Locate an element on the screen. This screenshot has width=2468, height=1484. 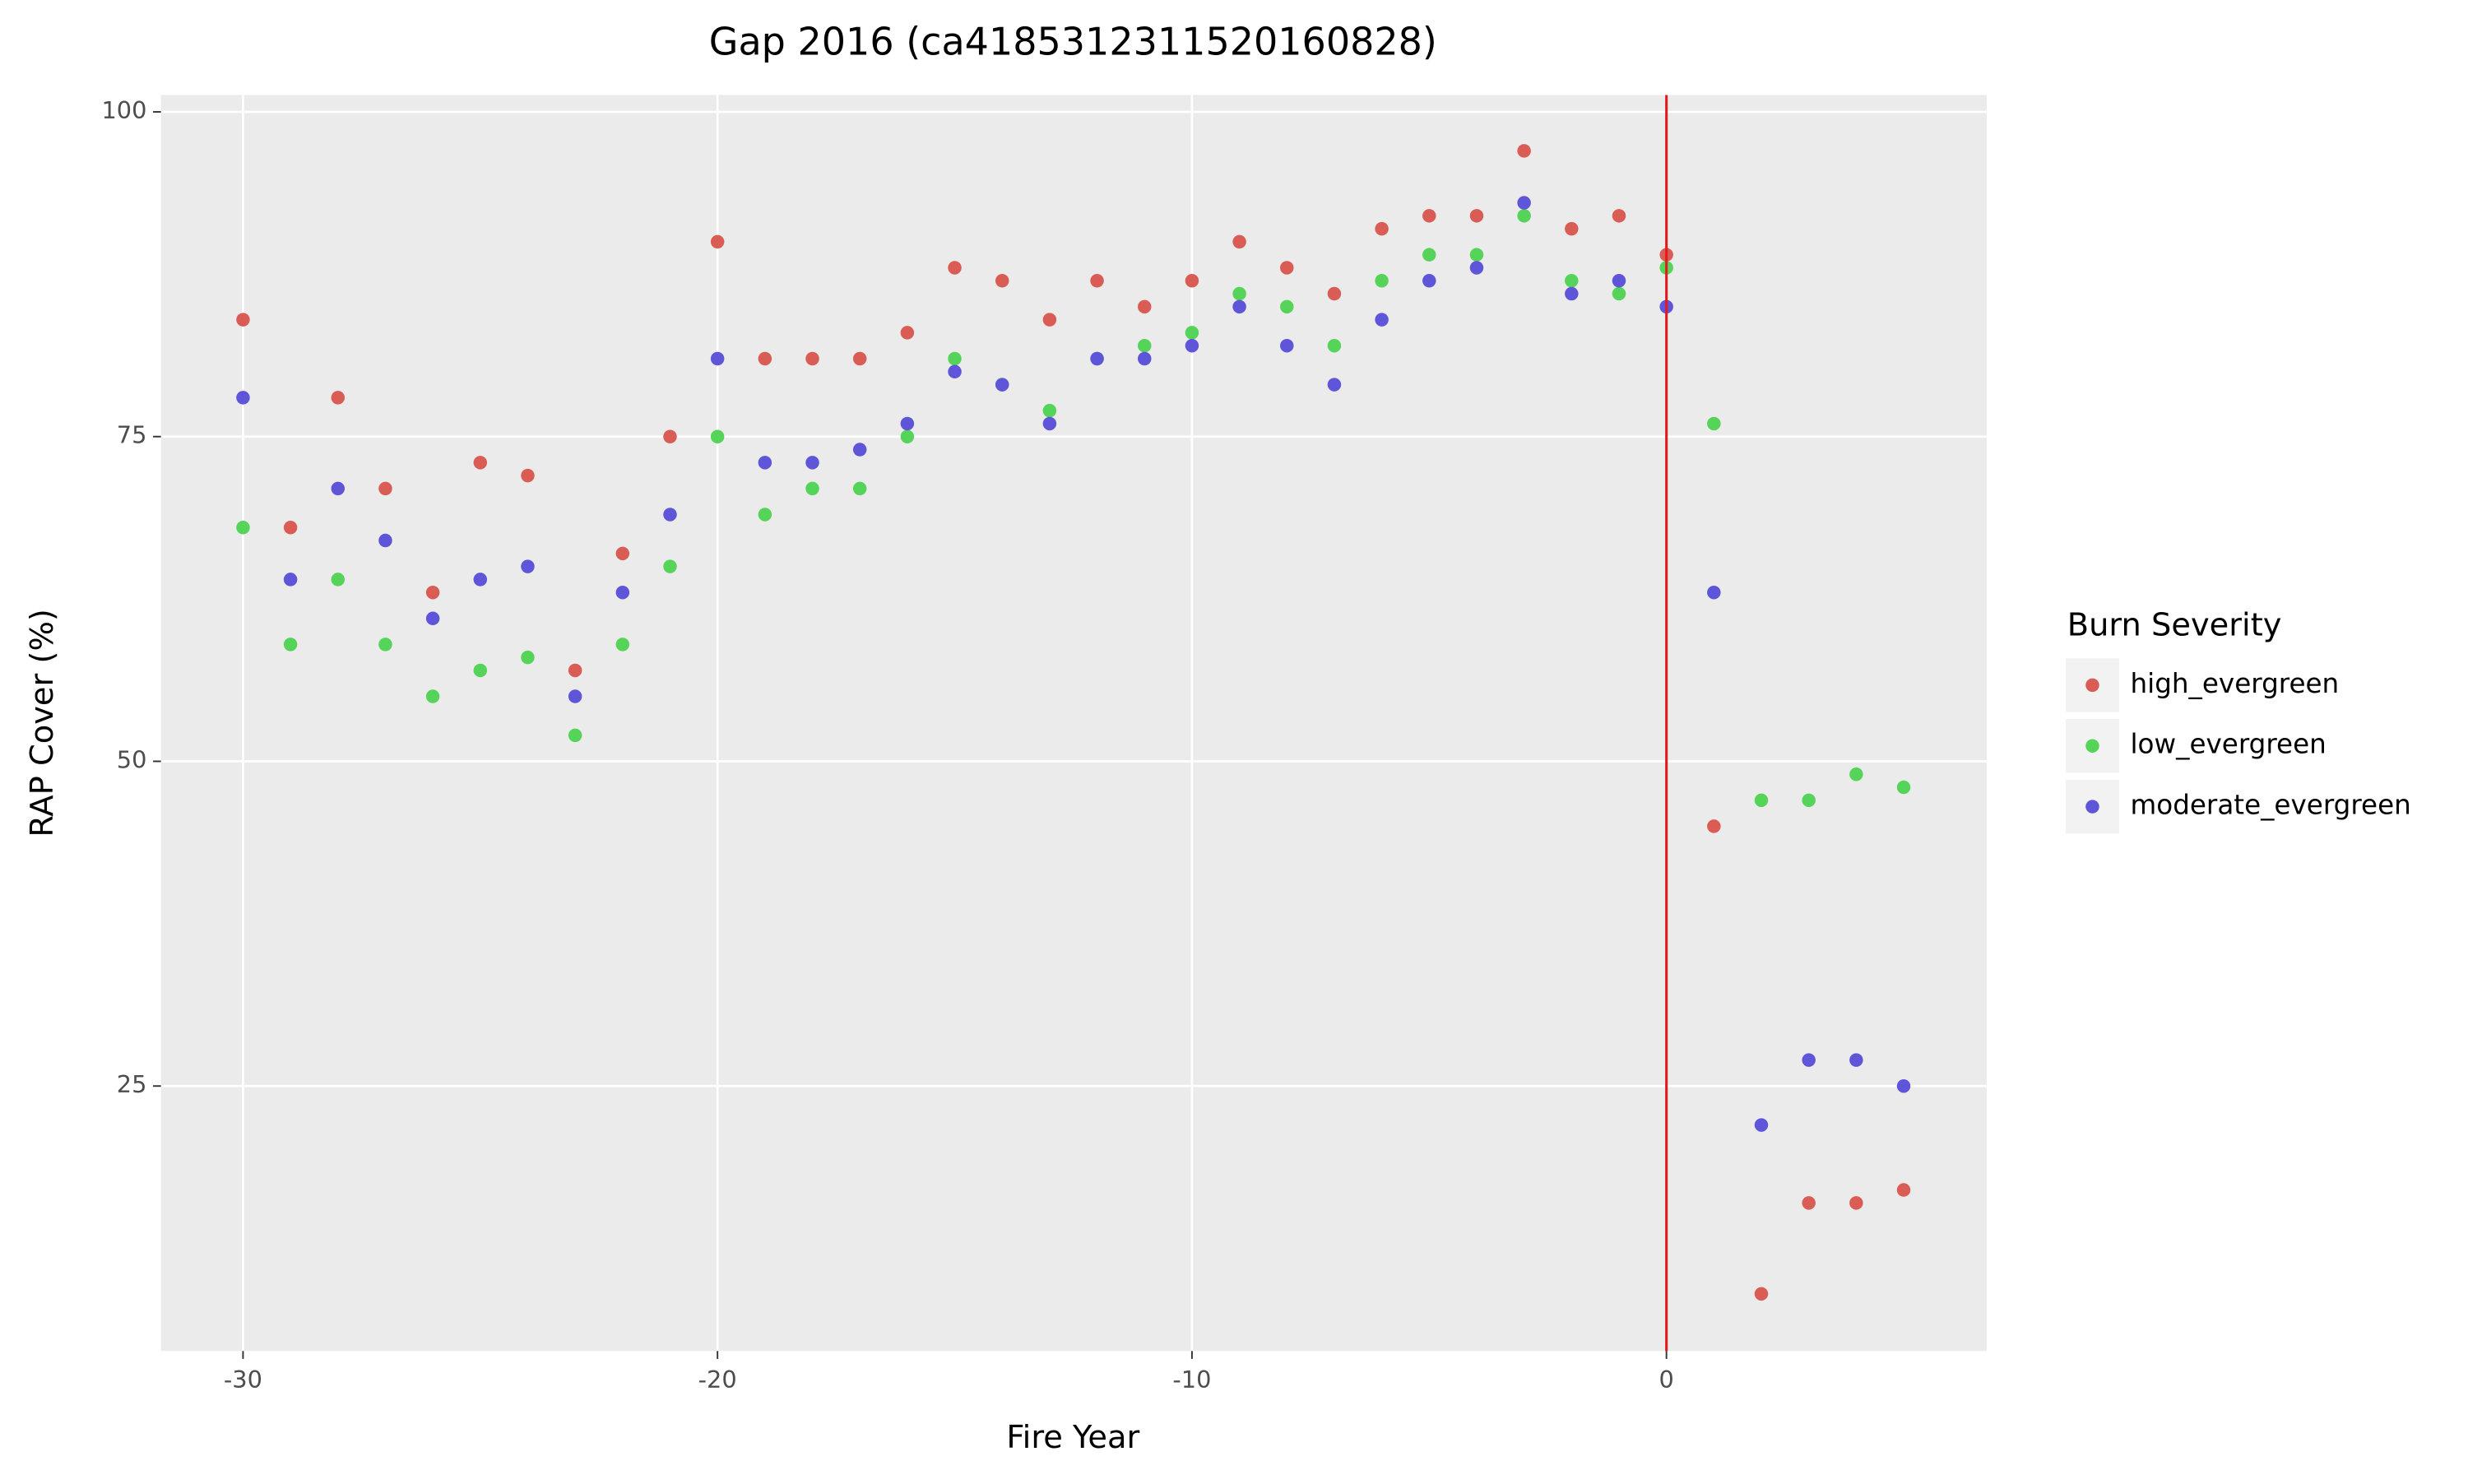
x-tick-label: -10 is located at coordinates (1191, 1380).